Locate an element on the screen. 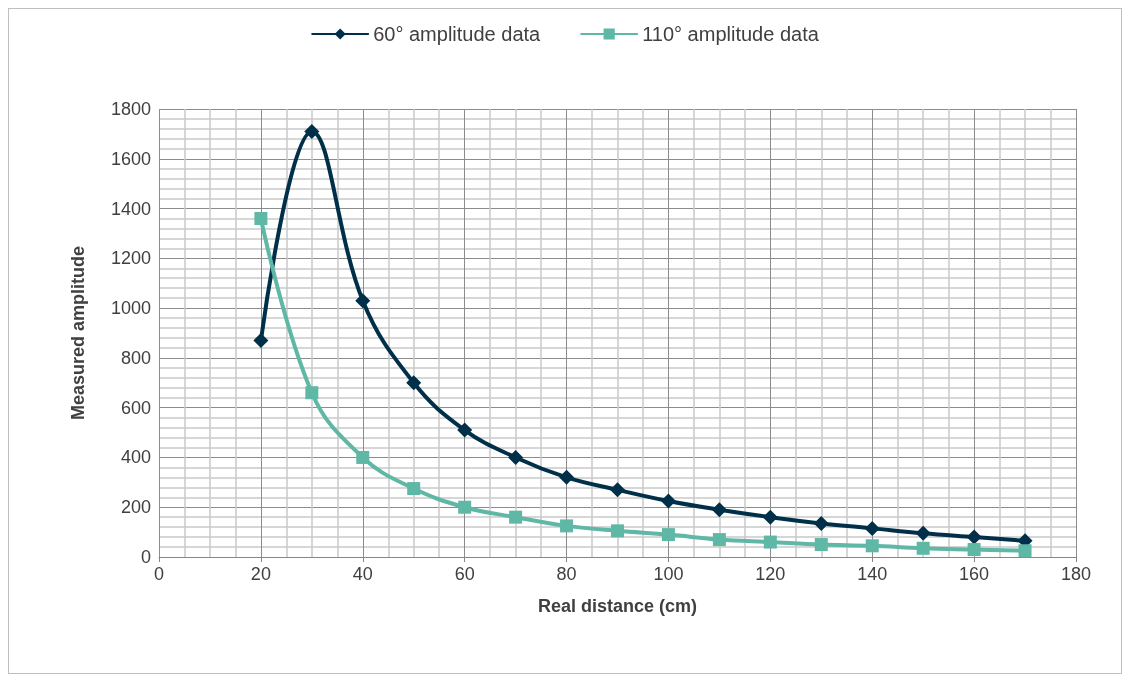 This screenshot has width=1132, height=684. x-tick-label: 80 is located at coordinates (566, 574).